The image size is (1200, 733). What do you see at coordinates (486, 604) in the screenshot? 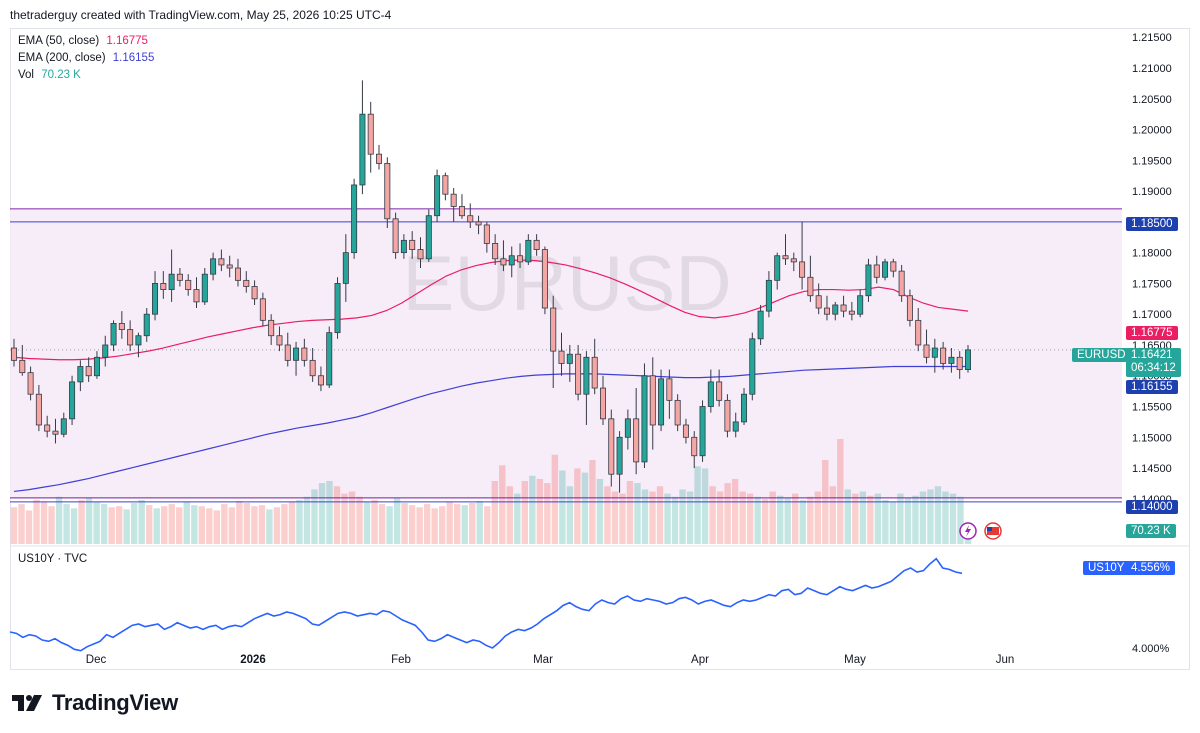
I see `us10y-line` at bounding box center [486, 604].